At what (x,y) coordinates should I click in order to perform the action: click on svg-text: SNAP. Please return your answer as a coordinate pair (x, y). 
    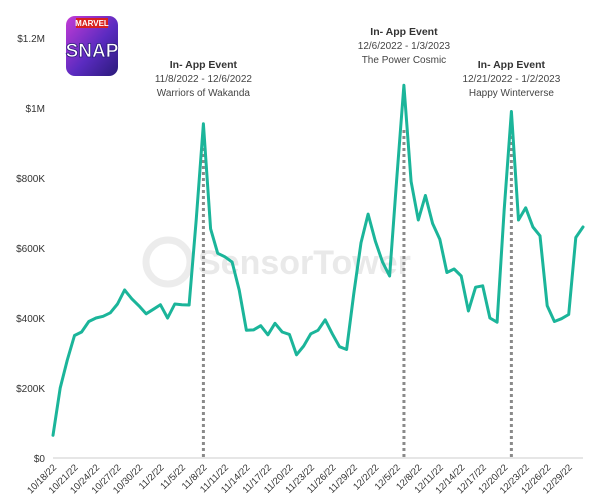
    Looking at the image, I should click on (92, 51).